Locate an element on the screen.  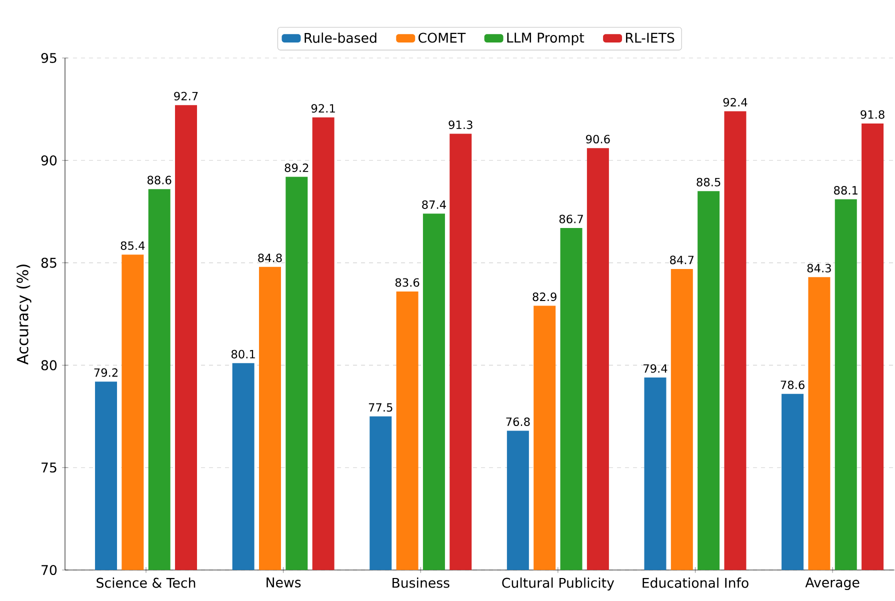
data-label: 85.4 is located at coordinates (132, 245).